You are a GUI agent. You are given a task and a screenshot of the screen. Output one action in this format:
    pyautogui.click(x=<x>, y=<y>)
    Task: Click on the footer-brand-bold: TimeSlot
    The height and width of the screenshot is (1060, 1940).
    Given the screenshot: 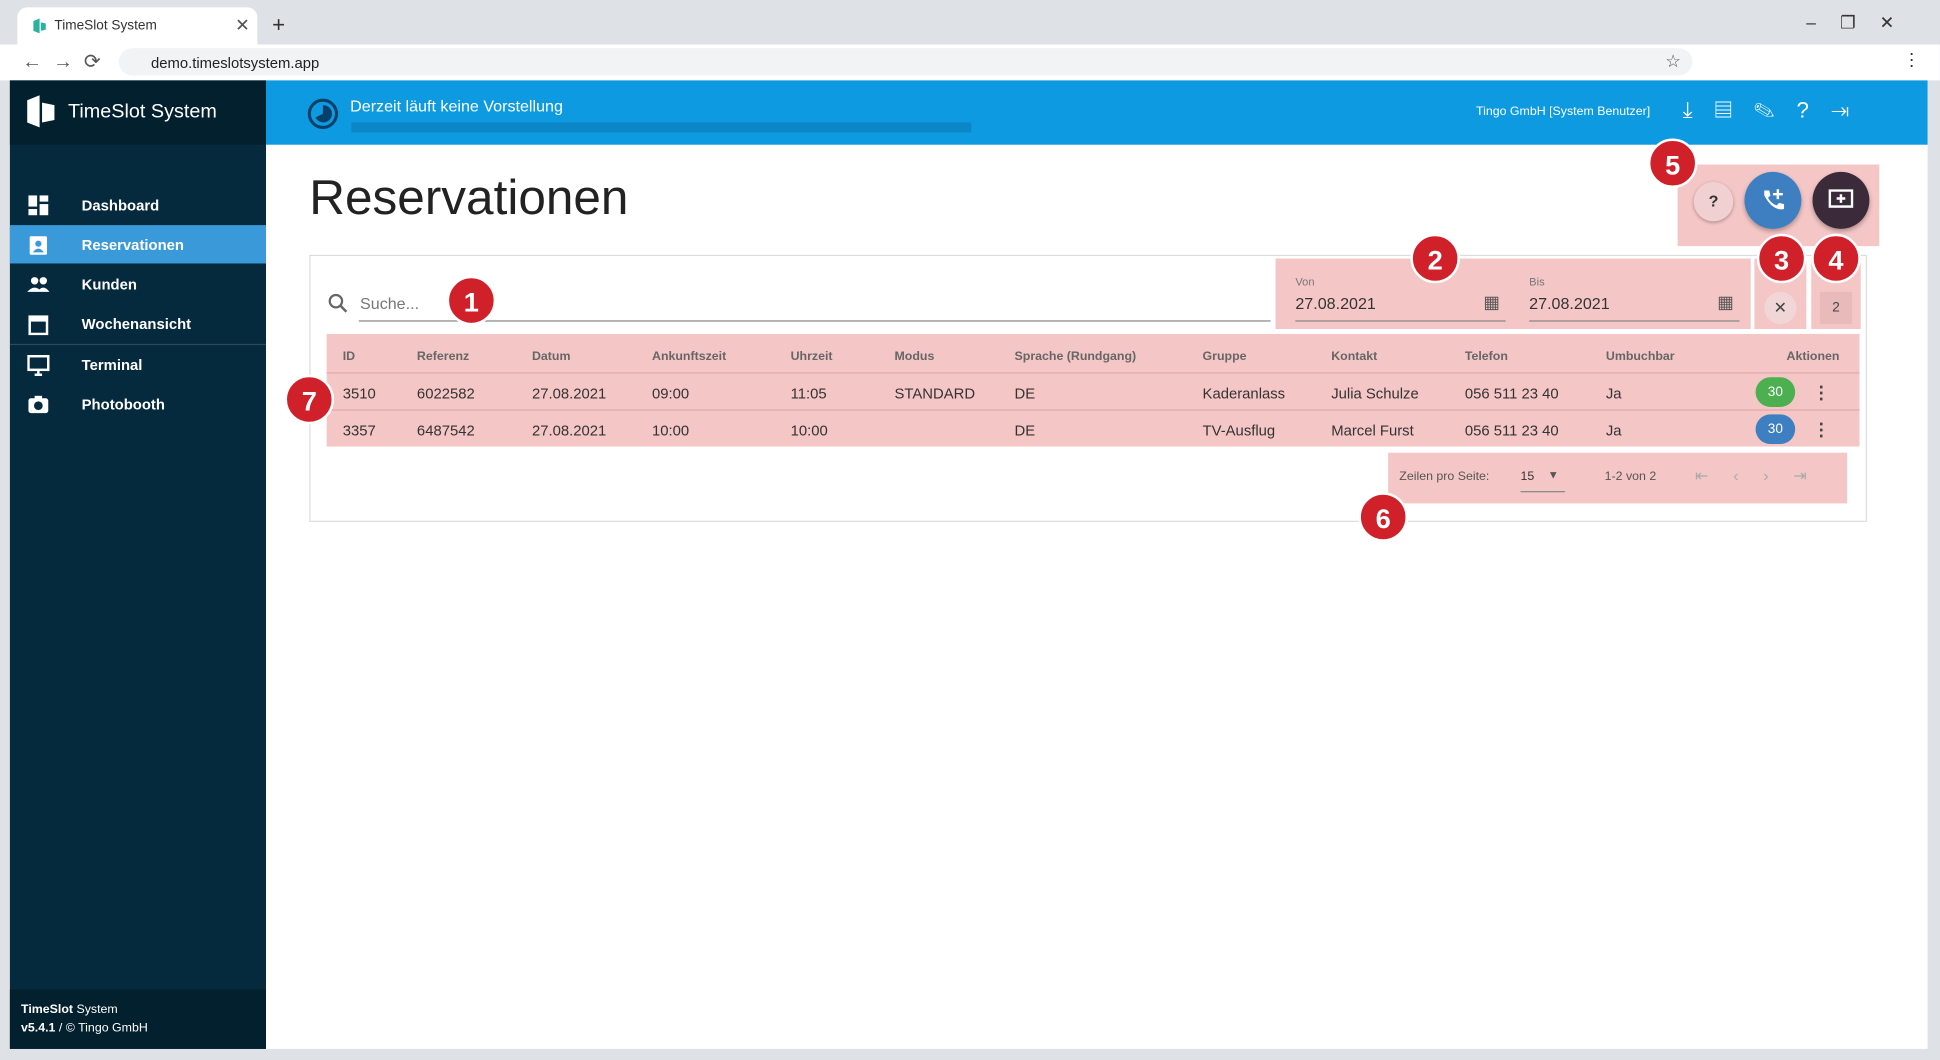 What is the action you would take?
    pyautogui.click(x=47, y=1010)
    